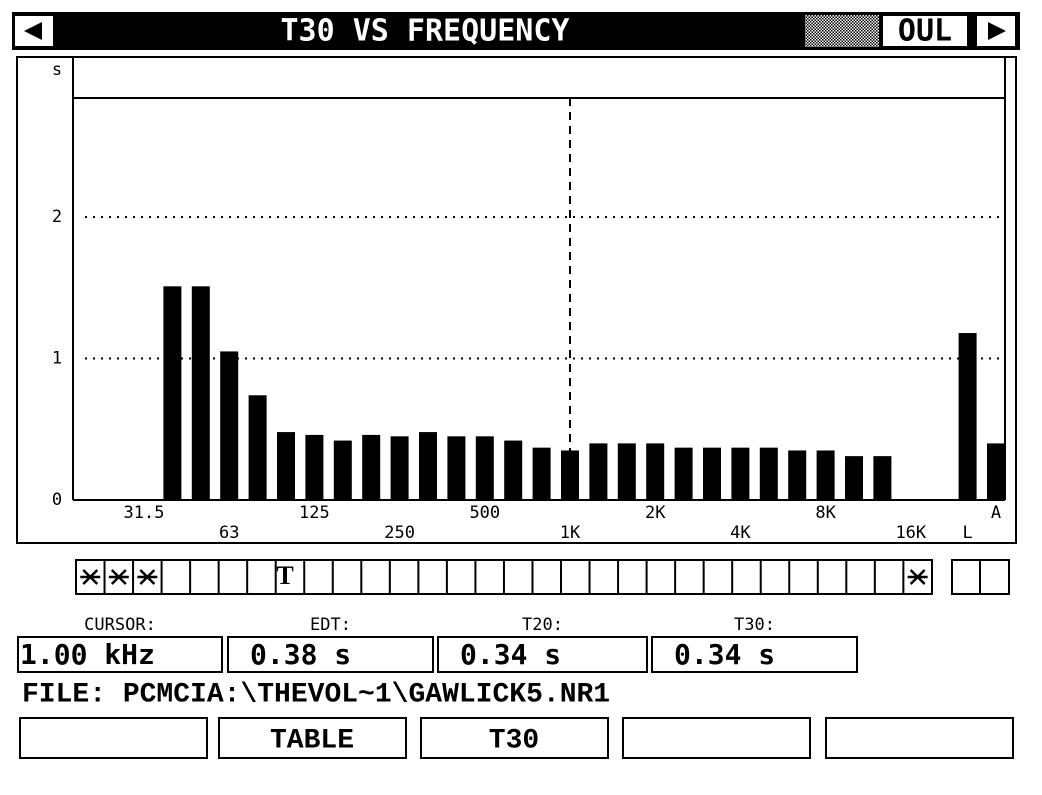 This screenshot has height=795, width=1042. I want to click on channel-strip, so click(542, 577).